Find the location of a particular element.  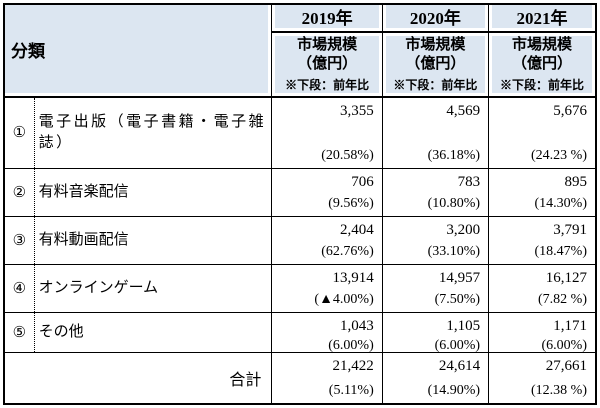

amount: 2,404 is located at coordinates (357, 229).